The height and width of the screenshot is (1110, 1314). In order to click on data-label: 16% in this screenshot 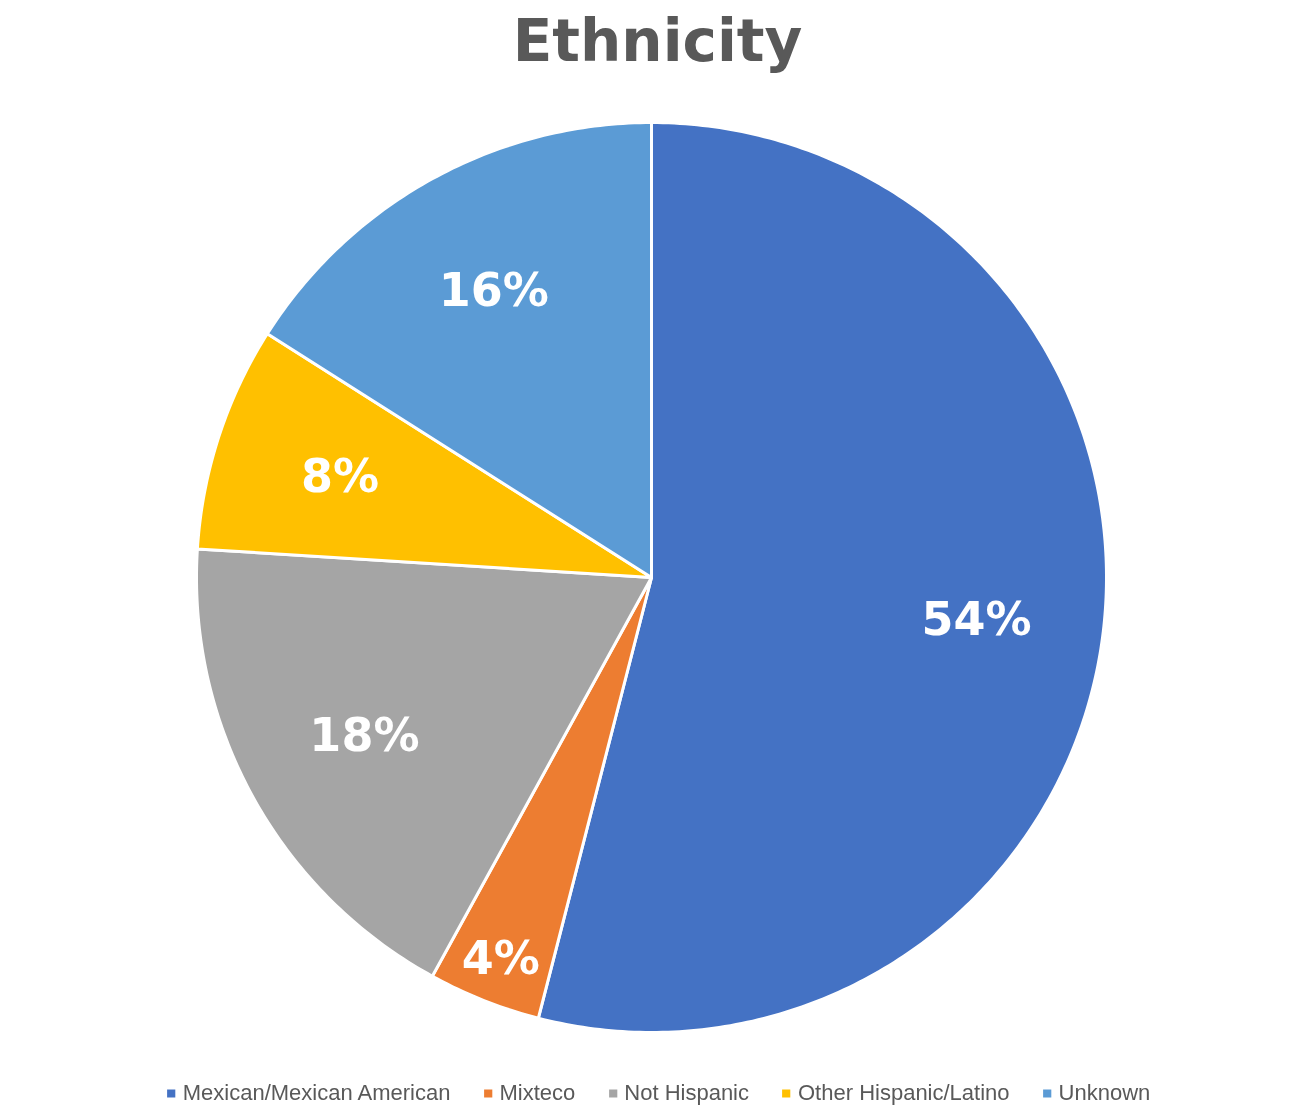, I will do `click(493, 290)`.